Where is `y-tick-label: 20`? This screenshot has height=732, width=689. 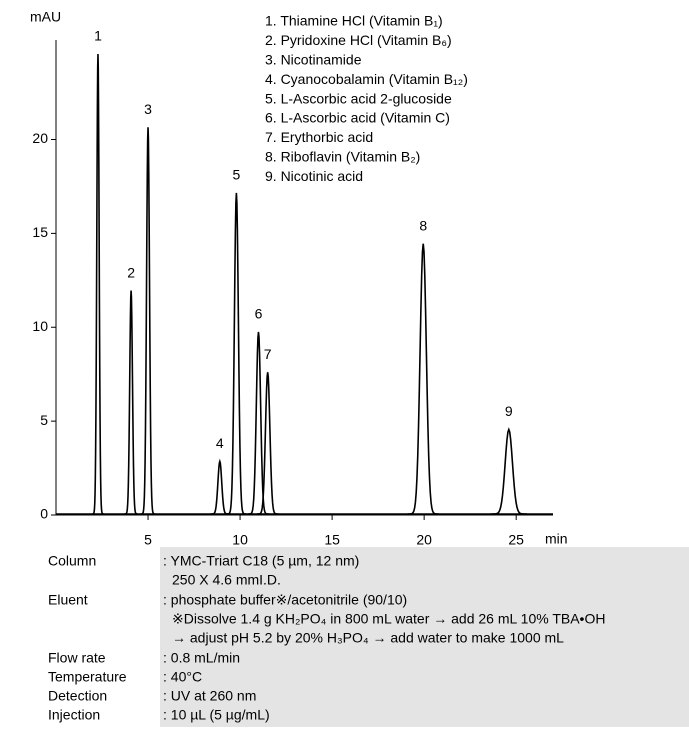 y-tick-label: 20 is located at coordinates (40, 138).